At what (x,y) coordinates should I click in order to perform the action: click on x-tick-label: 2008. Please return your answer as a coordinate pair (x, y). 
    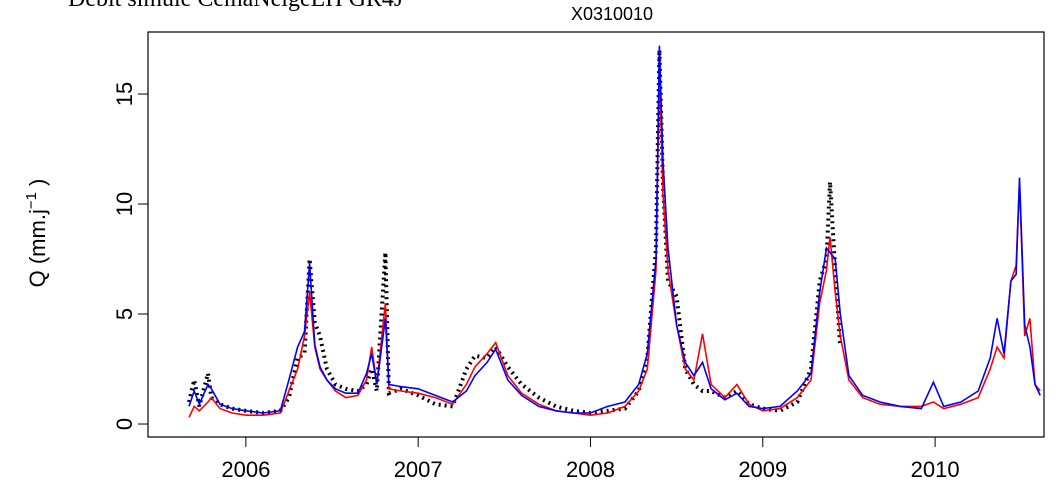
    Looking at the image, I should click on (590, 469).